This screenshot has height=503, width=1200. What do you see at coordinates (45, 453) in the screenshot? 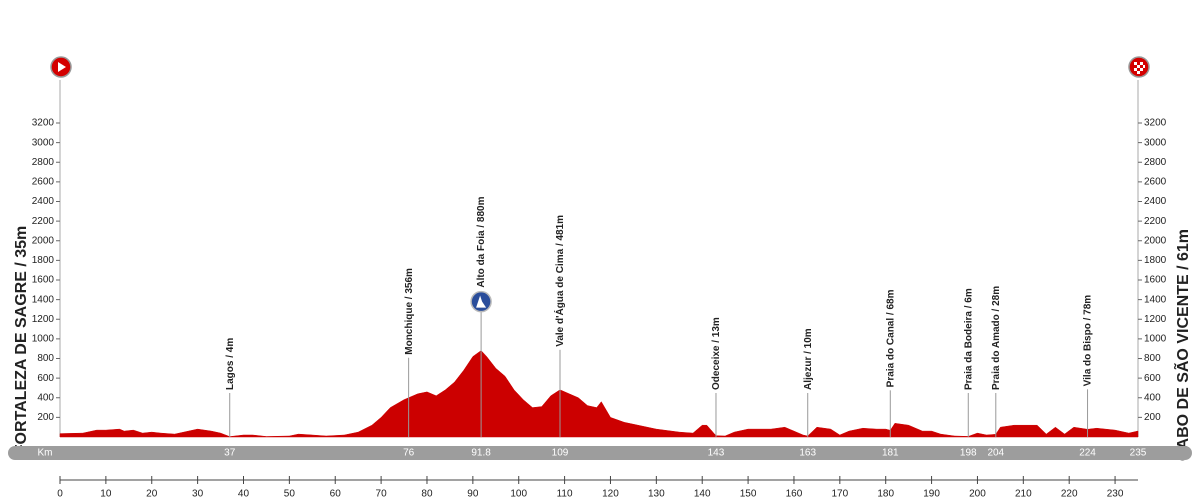
I see `km-label: Km` at bounding box center [45, 453].